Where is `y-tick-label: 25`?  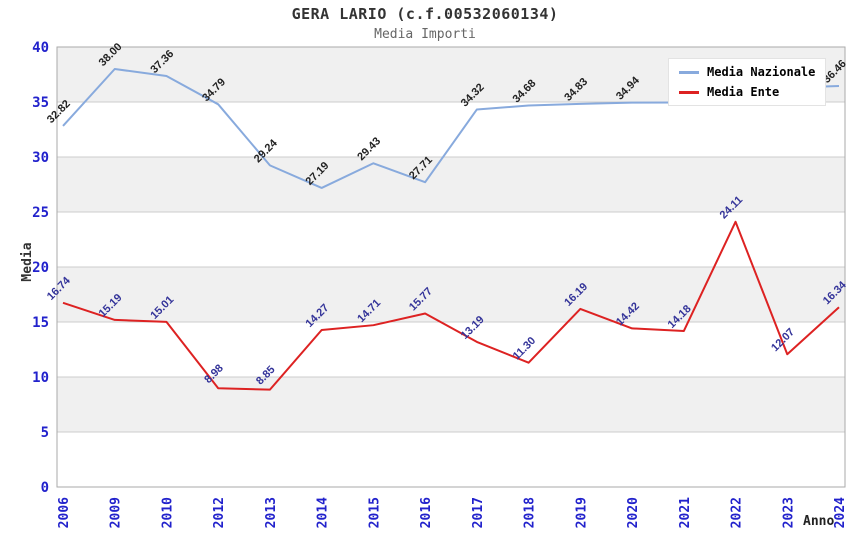 y-tick-label: 25 is located at coordinates (40, 213).